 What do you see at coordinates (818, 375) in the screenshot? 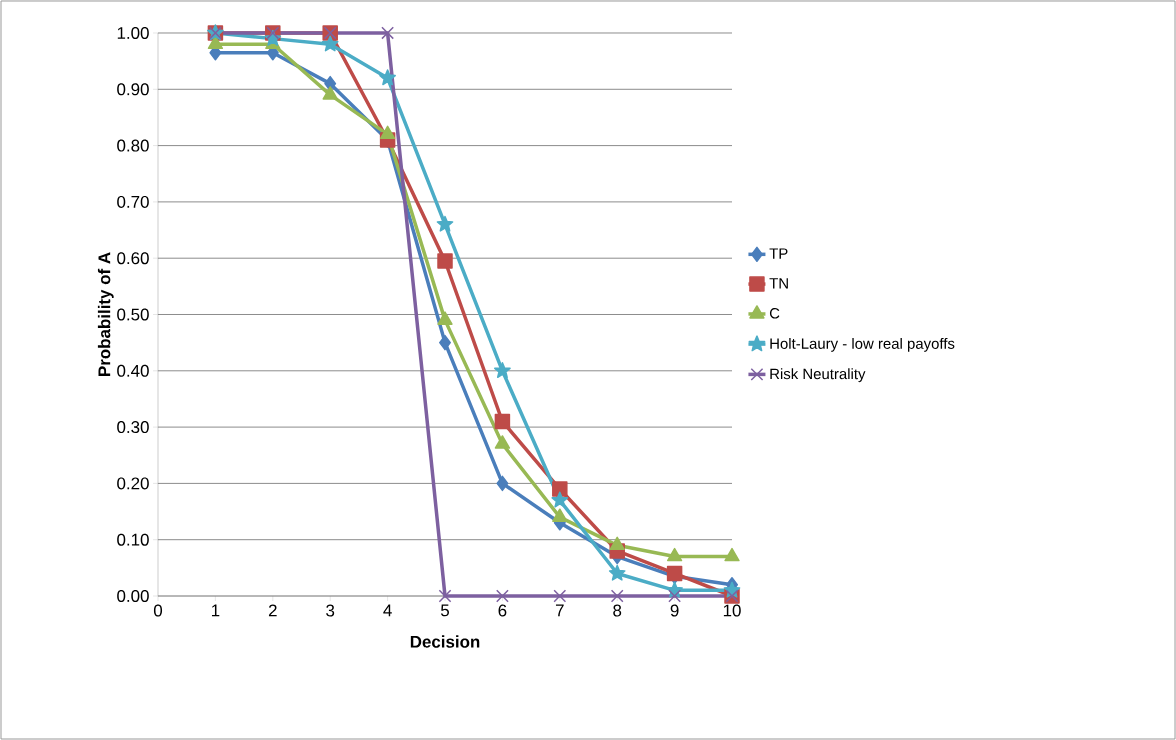
I see `legend-label: Risk Neutrality` at bounding box center [818, 375].